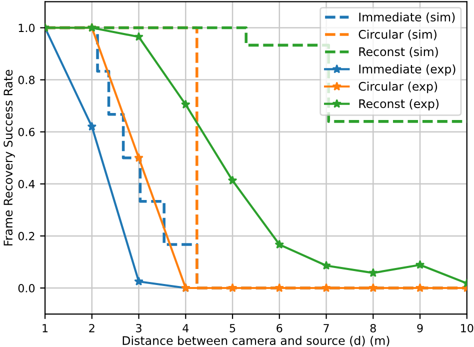  What do you see at coordinates (407, 70) in the screenshot?
I see `legend-label: Immediate (exp)` at bounding box center [407, 70].